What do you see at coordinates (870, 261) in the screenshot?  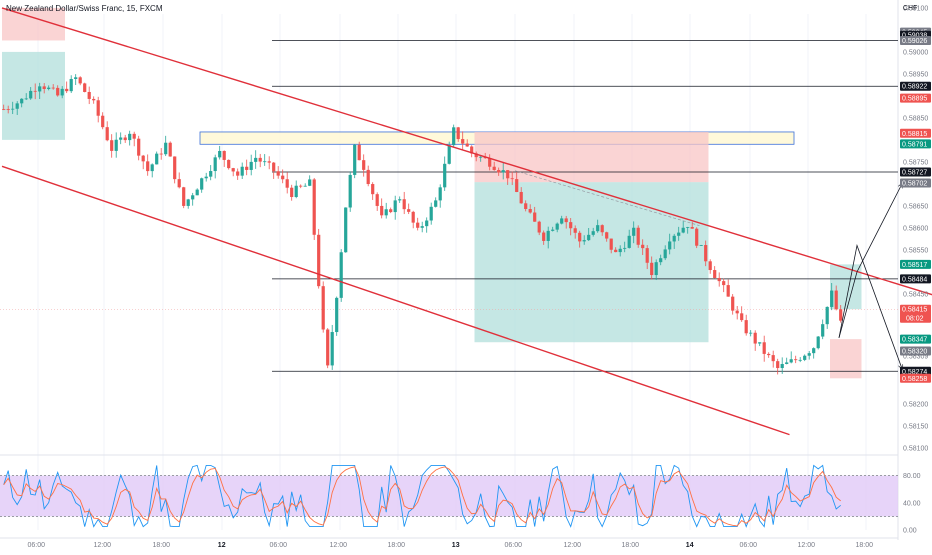 I see `projection-path` at bounding box center [870, 261].